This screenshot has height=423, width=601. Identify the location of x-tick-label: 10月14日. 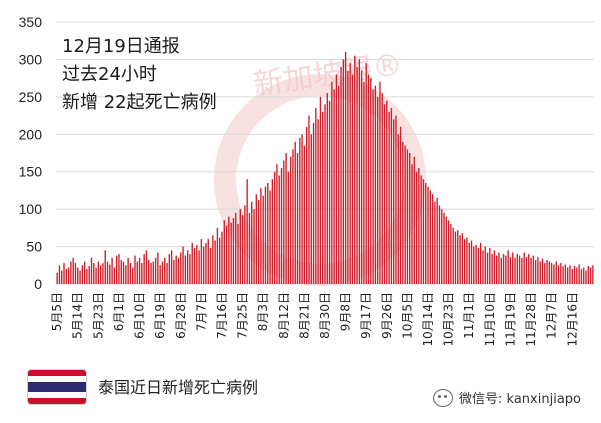
(428, 319).